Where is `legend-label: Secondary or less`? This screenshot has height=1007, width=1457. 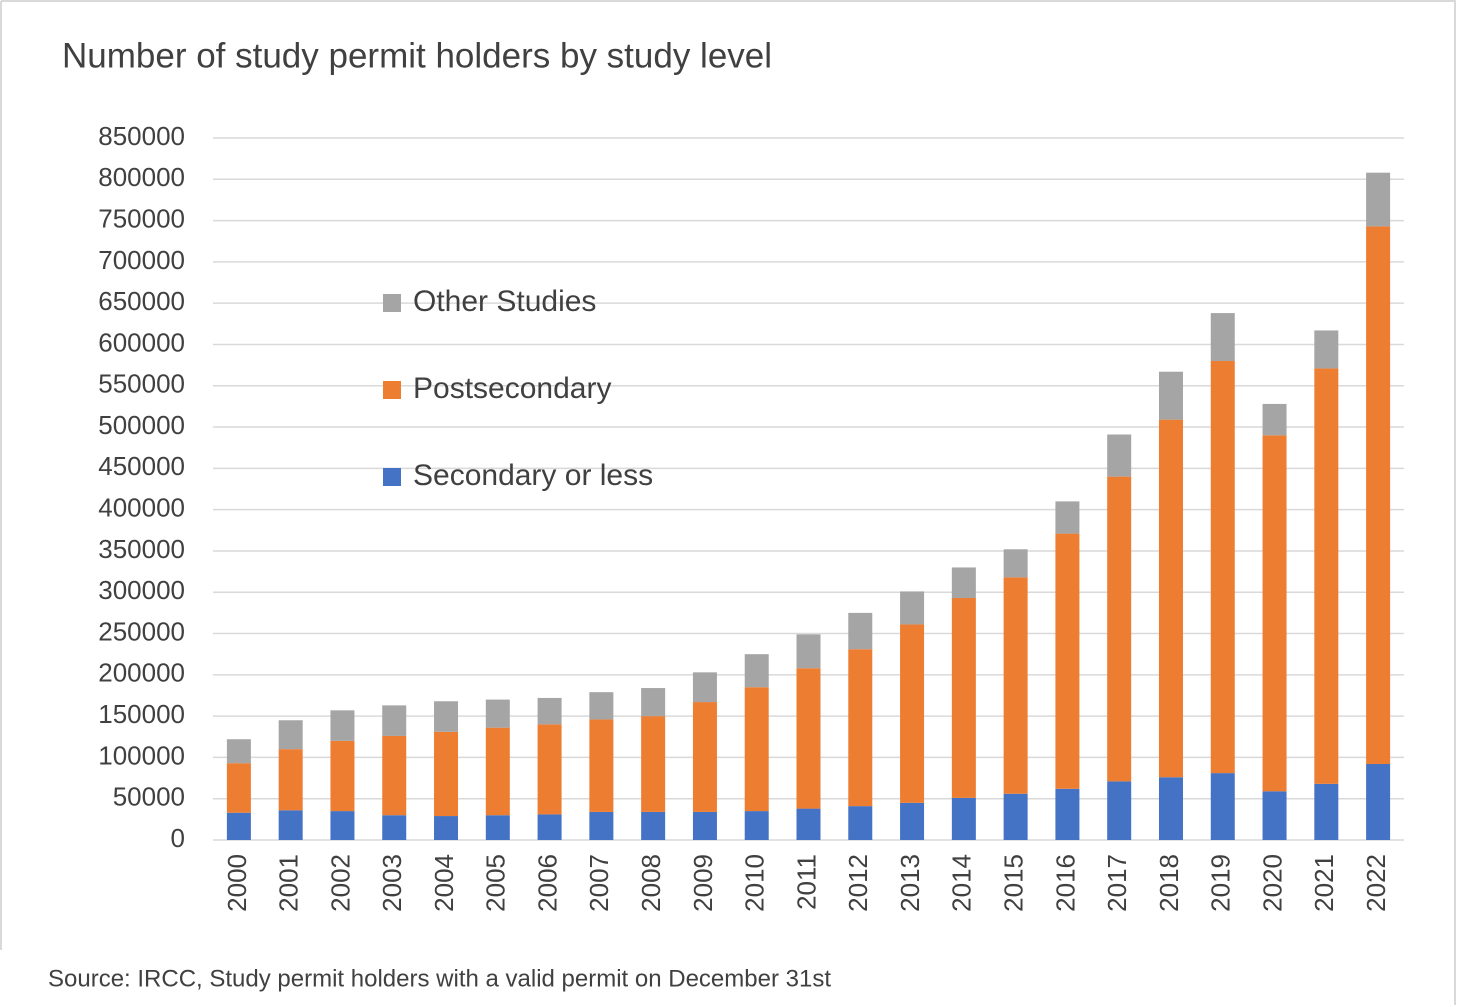 legend-label: Secondary or less is located at coordinates (533, 475).